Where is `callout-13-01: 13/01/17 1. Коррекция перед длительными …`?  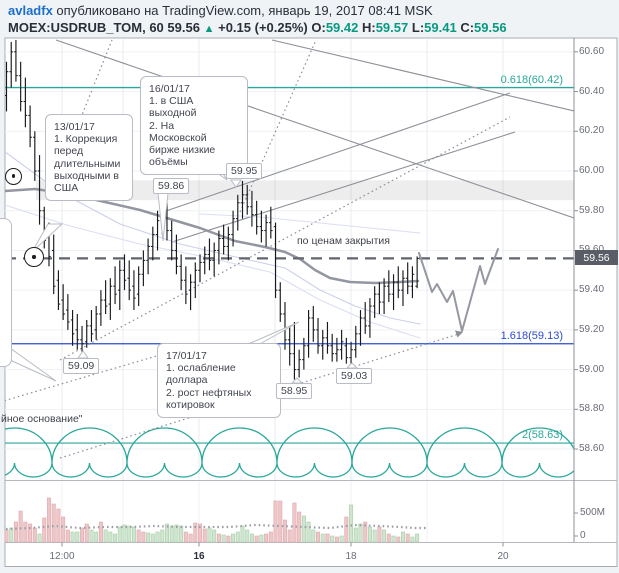 callout-13-01: 13/01/17 1. Коррекция перед длительными … is located at coordinates (89, 158).